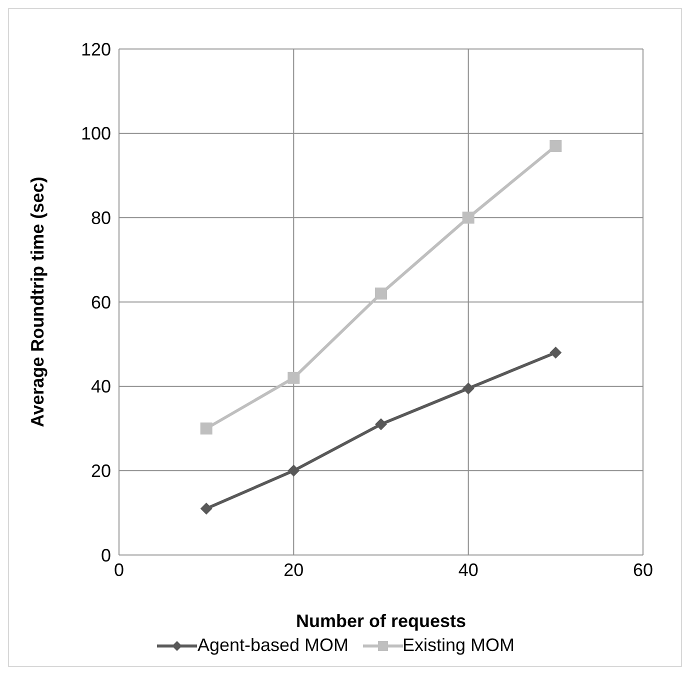 Image resolution: width=690 pixels, height=675 pixels. What do you see at coordinates (95, 134) in the screenshot?
I see `y-tick-label: 100` at bounding box center [95, 134].